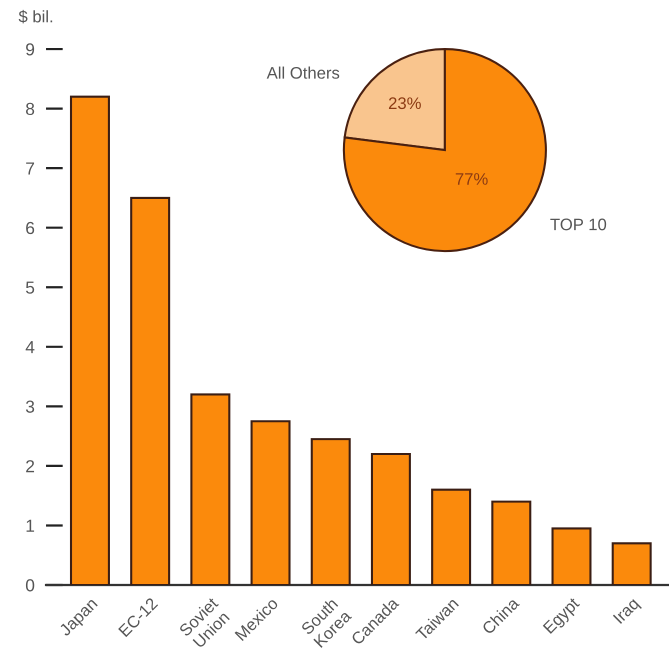 Image resolution: width=669 pixels, height=654 pixels. What do you see at coordinates (578, 224) in the screenshot?
I see `slice-label: TOP 10` at bounding box center [578, 224].